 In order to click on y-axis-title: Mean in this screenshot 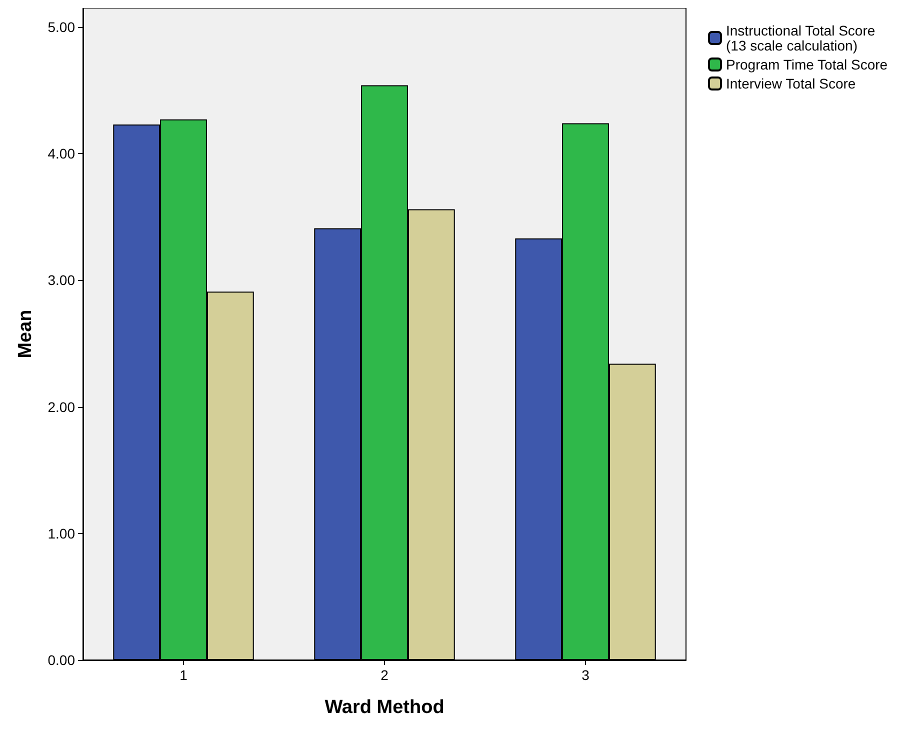, I will do `click(25, 334)`.